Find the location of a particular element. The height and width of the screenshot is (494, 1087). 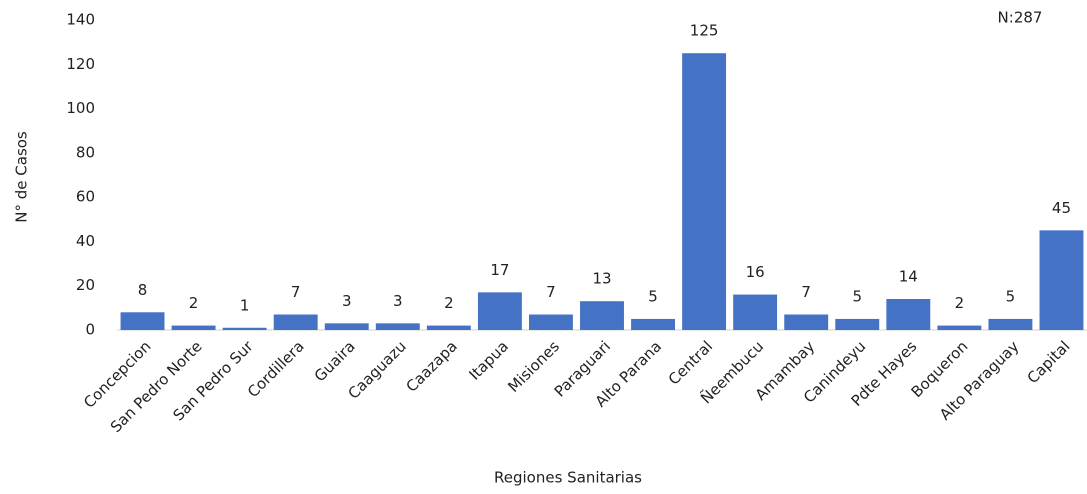

data-label: 8 is located at coordinates (143, 290).